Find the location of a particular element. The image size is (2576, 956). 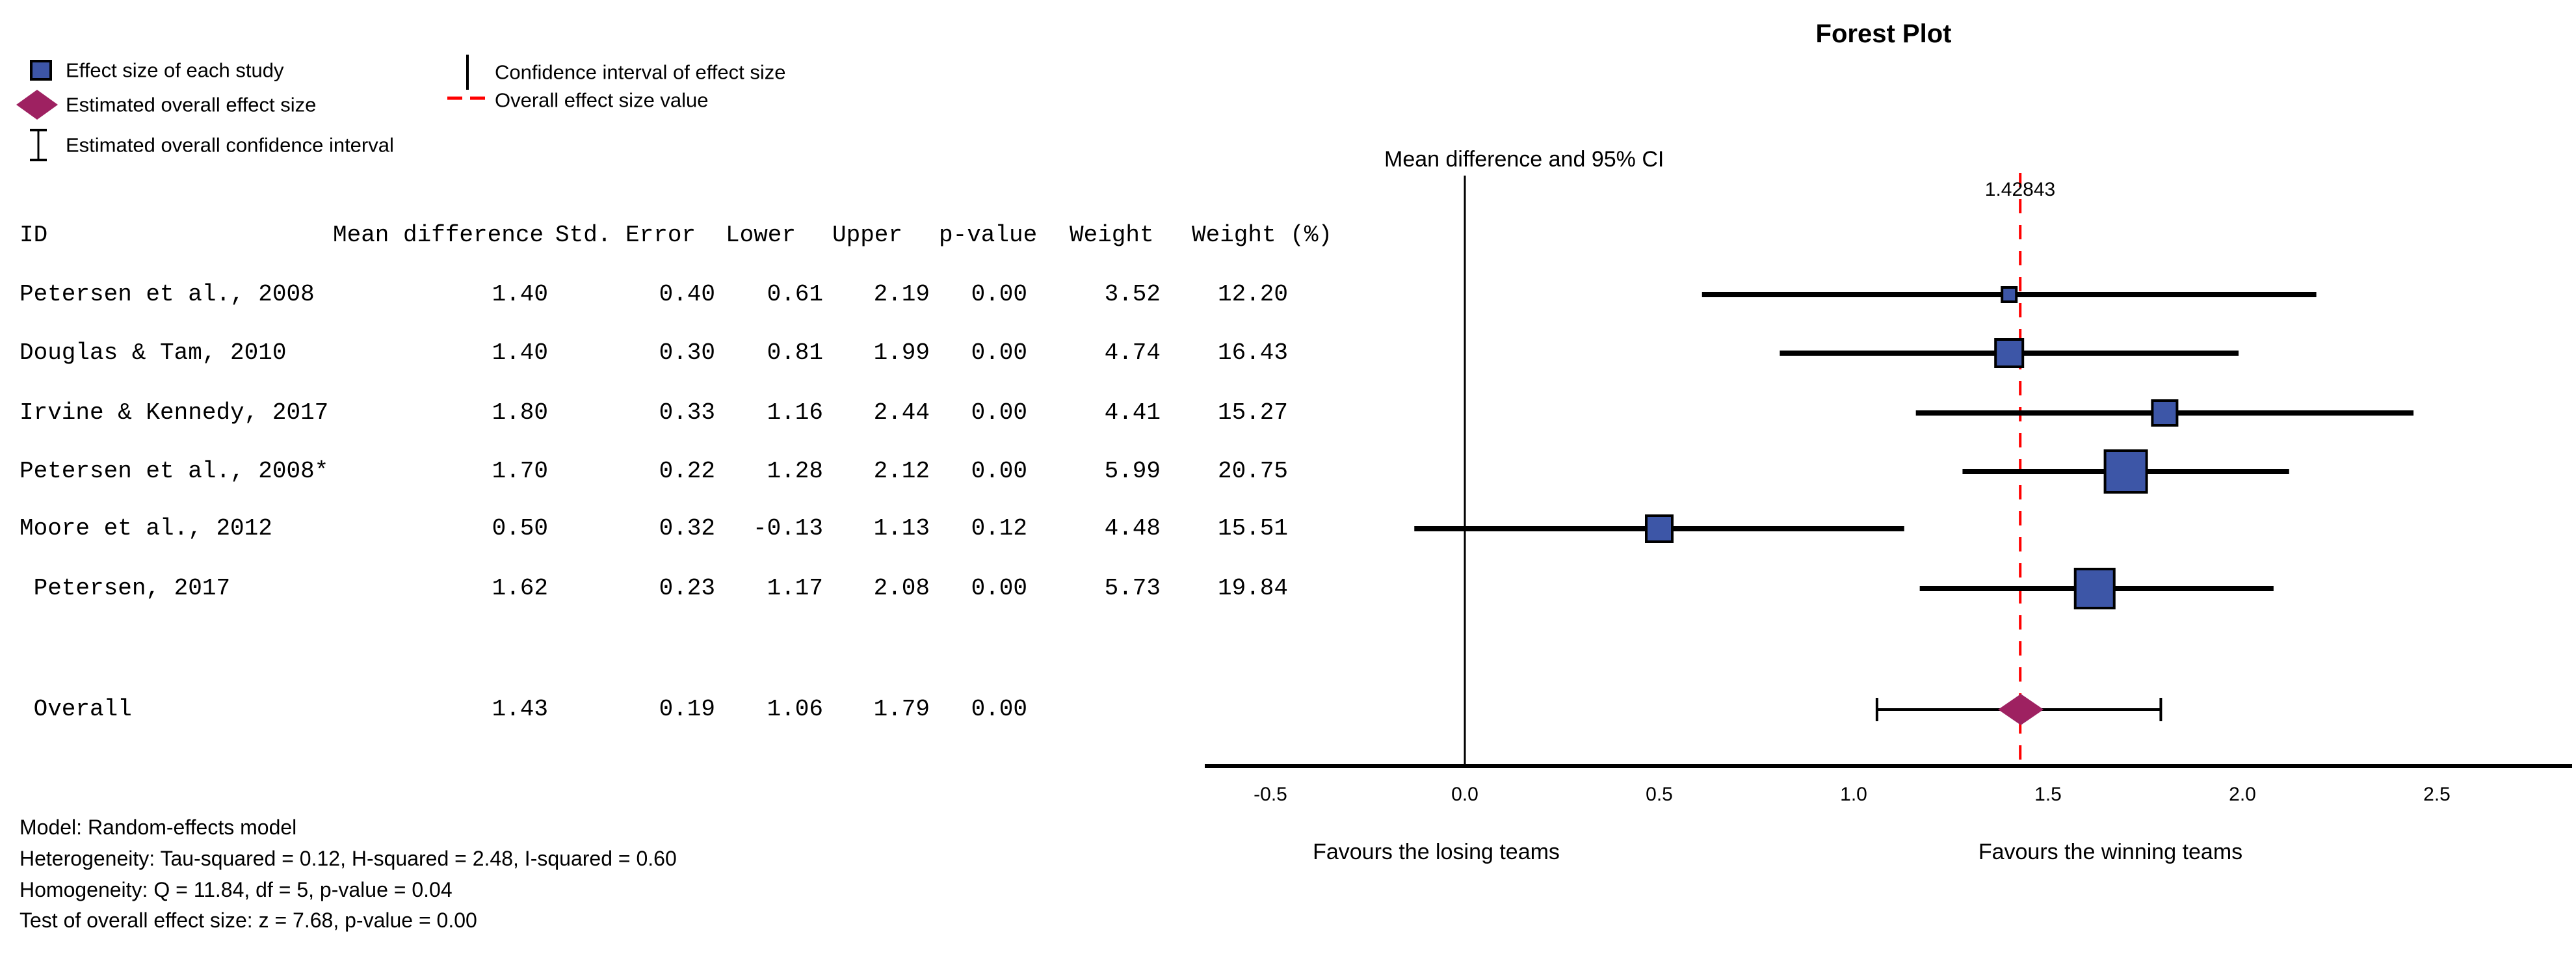

blue-square-icon is located at coordinates (41, 70).